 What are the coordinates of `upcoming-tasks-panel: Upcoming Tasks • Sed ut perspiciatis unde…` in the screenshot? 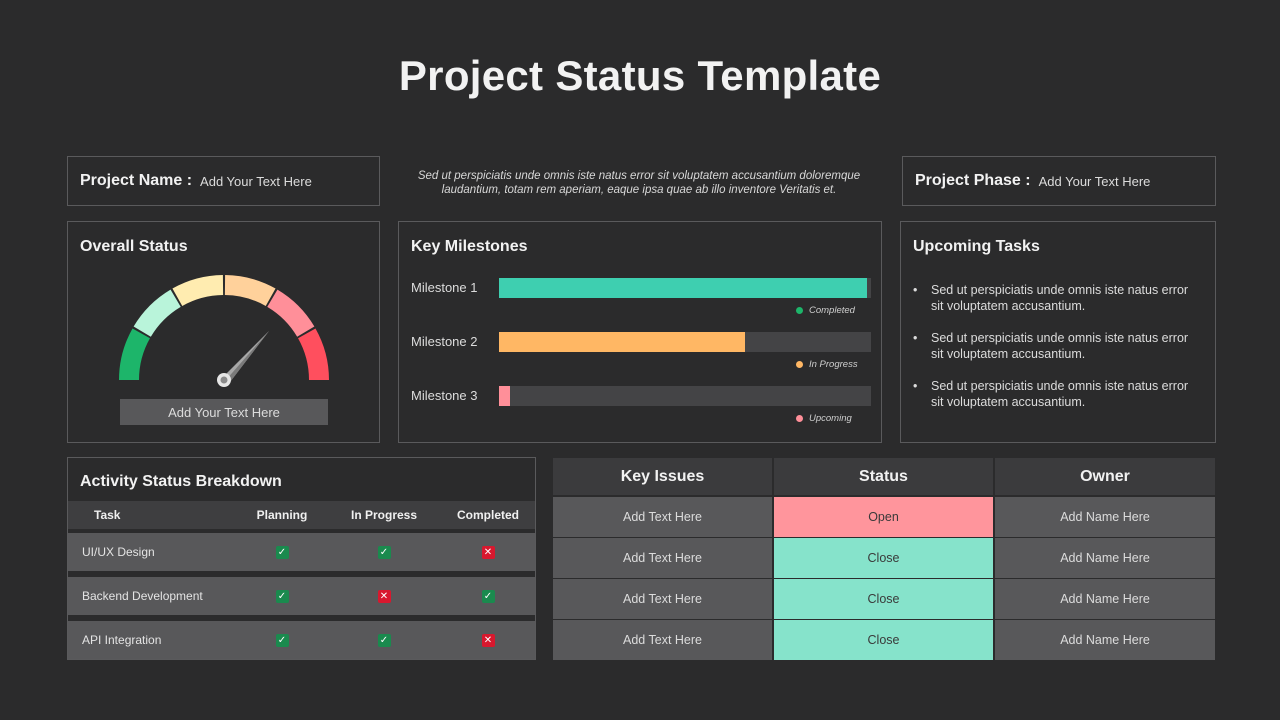 It's located at (1058, 332).